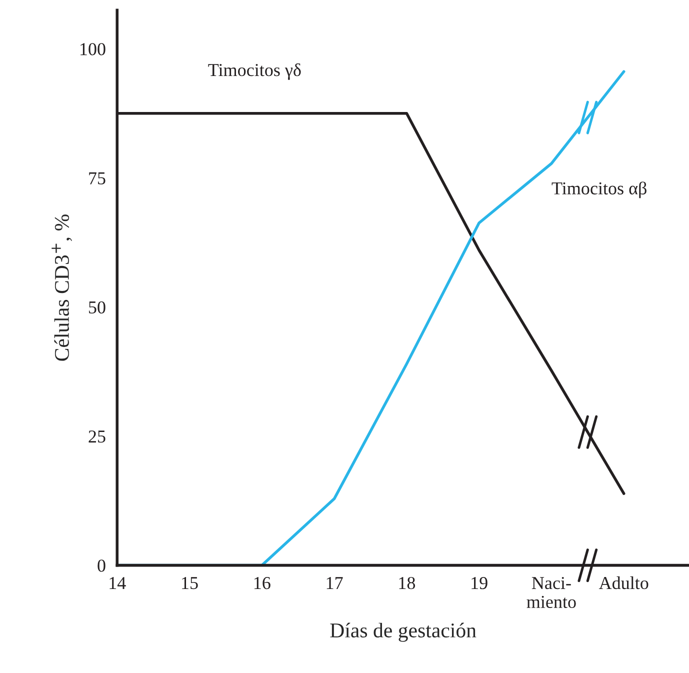 The image size is (689, 673). What do you see at coordinates (190, 583) in the screenshot?
I see `x-tick-label: 15` at bounding box center [190, 583].